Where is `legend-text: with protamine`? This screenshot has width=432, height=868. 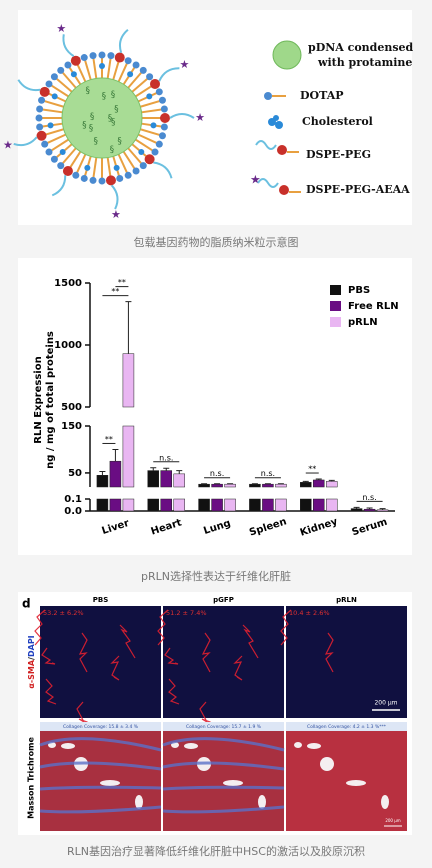
legend-text: with protamine is located at coordinates (364, 62).